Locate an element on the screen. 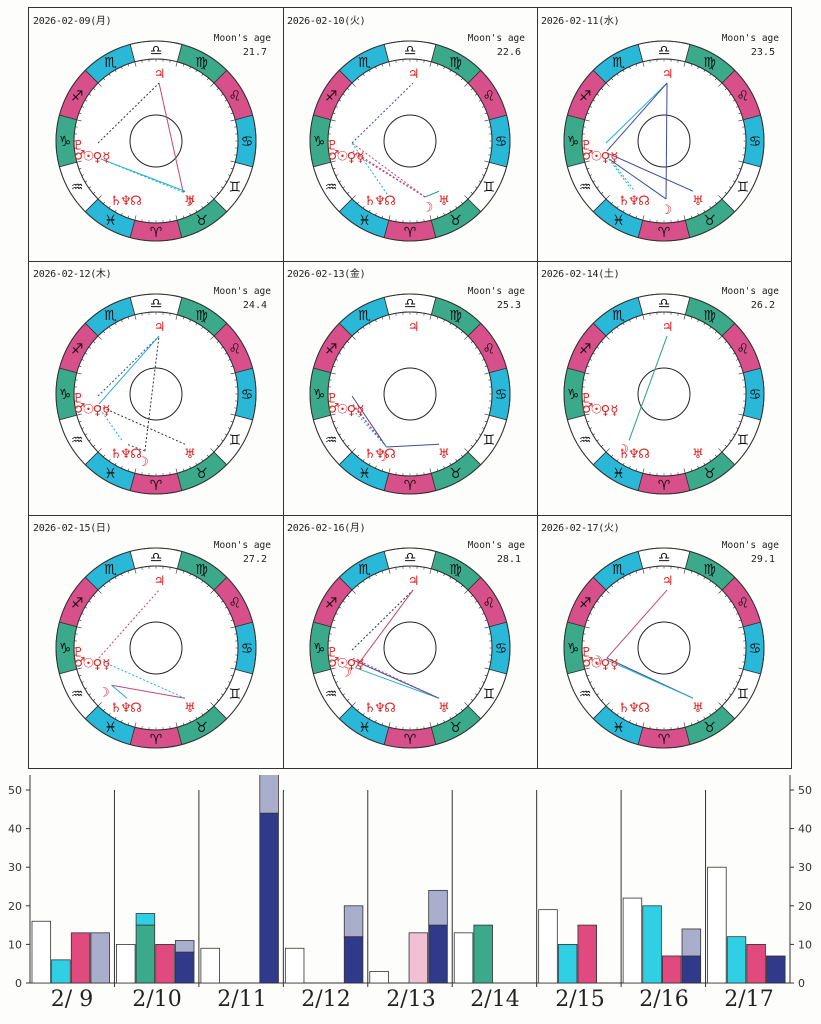 This screenshot has height=1024, width=821. bar-pink is located at coordinates (756, 963).